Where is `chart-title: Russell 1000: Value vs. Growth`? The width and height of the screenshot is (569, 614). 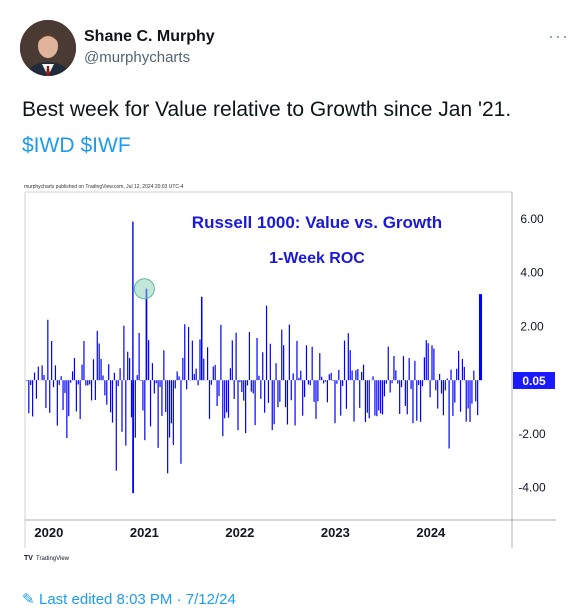 chart-title: Russell 1000: Value vs. Growth is located at coordinates (317, 222).